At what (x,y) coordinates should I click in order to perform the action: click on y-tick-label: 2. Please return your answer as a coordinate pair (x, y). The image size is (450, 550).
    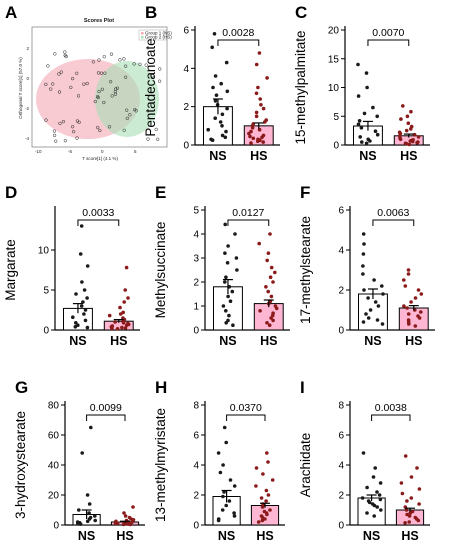
    Looking at the image, I should click on (196, 496).